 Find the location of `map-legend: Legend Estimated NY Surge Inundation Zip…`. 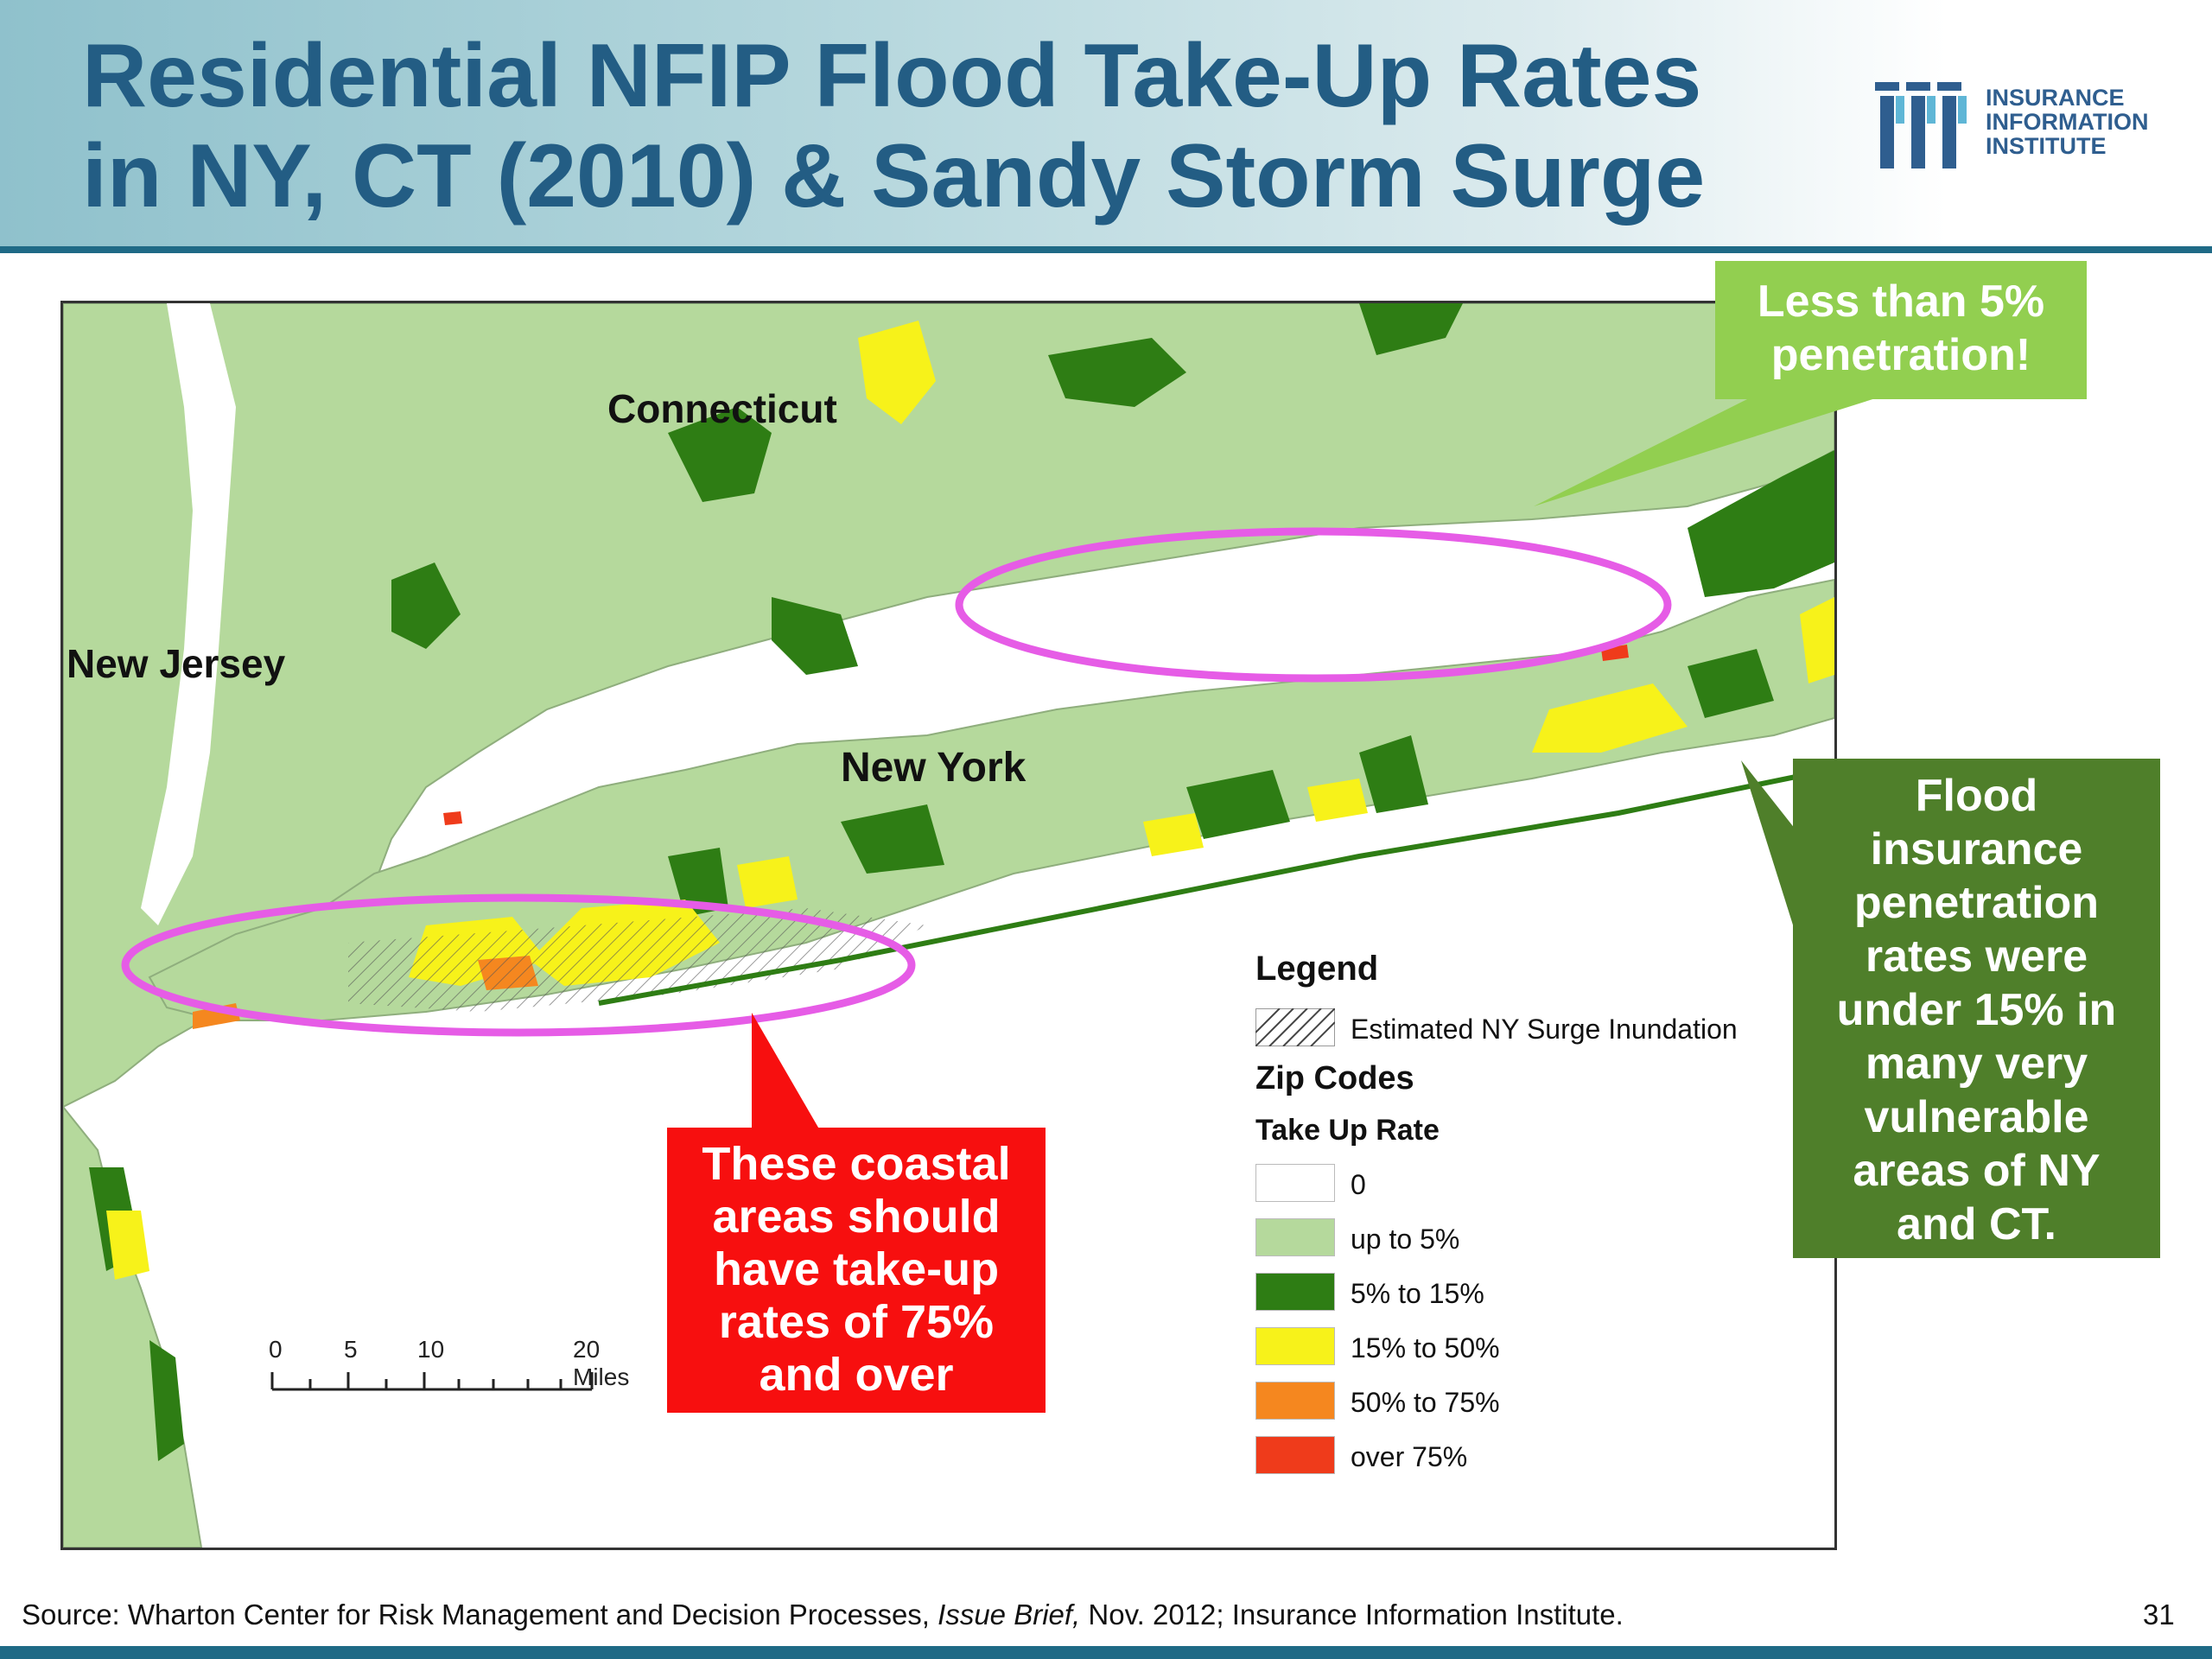

map-legend: Legend Estimated NY Surge Inundation Zip… is located at coordinates (1523, 1212).